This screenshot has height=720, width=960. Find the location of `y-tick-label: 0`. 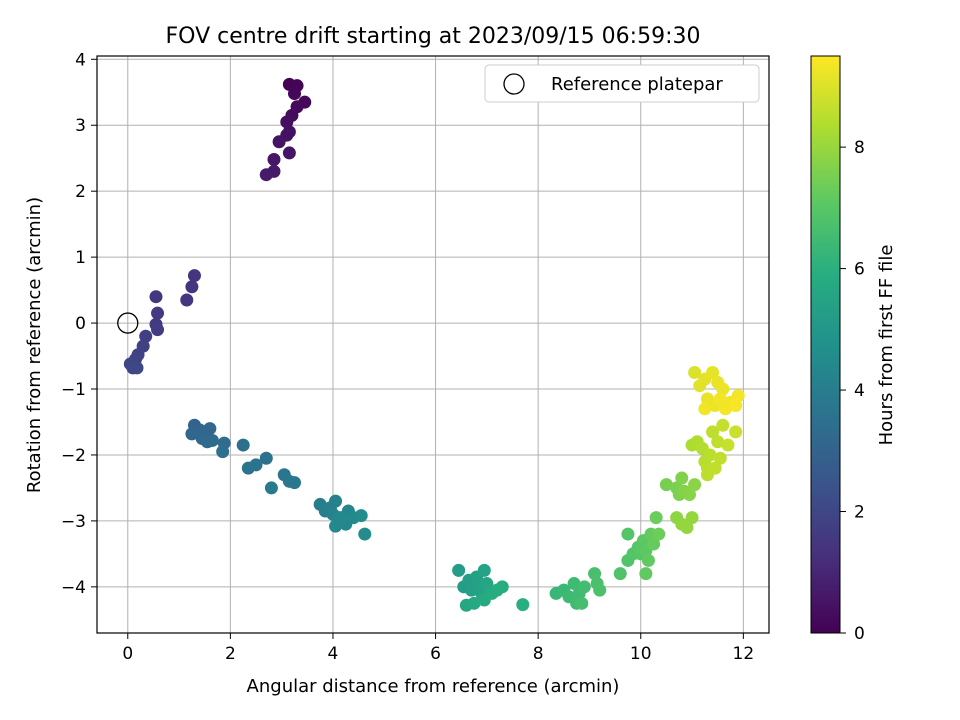

y-tick-label: 0 is located at coordinates (80, 324).